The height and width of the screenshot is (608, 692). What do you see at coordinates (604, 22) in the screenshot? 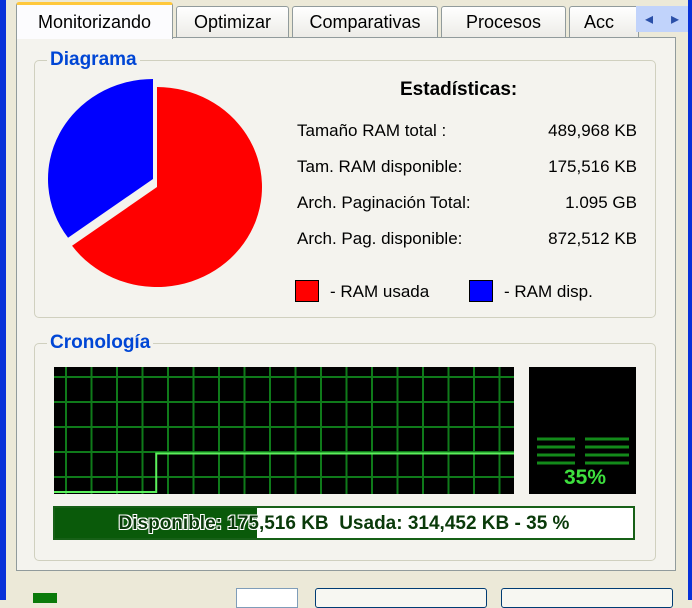
I see `tab-acc: Acc` at bounding box center [604, 22].